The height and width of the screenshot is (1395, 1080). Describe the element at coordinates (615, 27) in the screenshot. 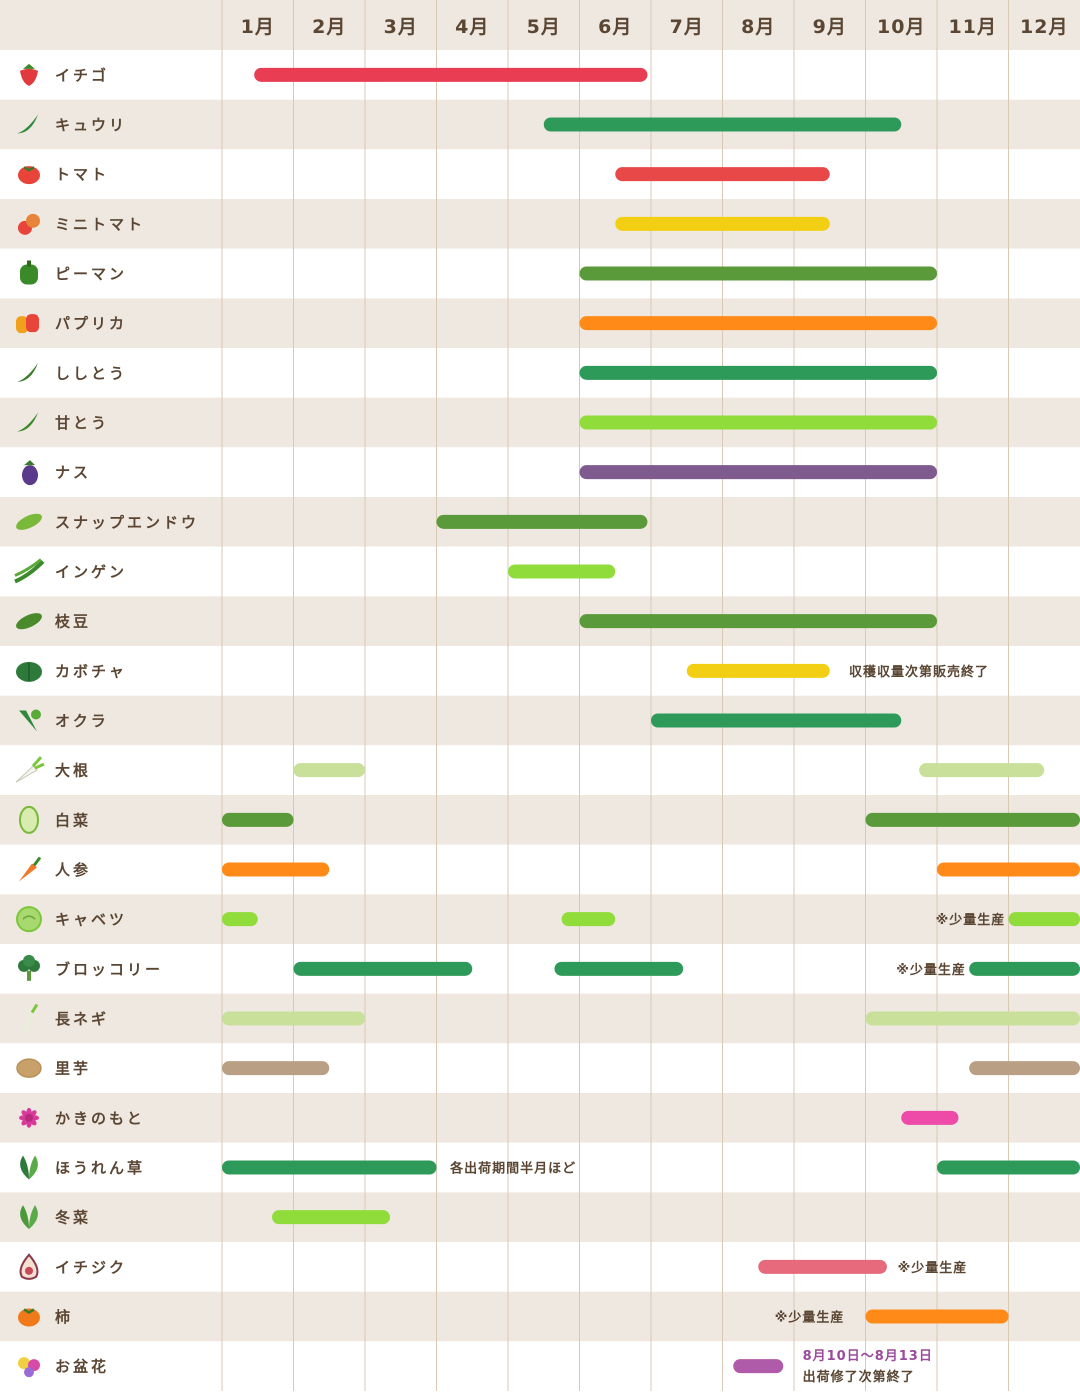

I see `month-label: 6月` at that location.